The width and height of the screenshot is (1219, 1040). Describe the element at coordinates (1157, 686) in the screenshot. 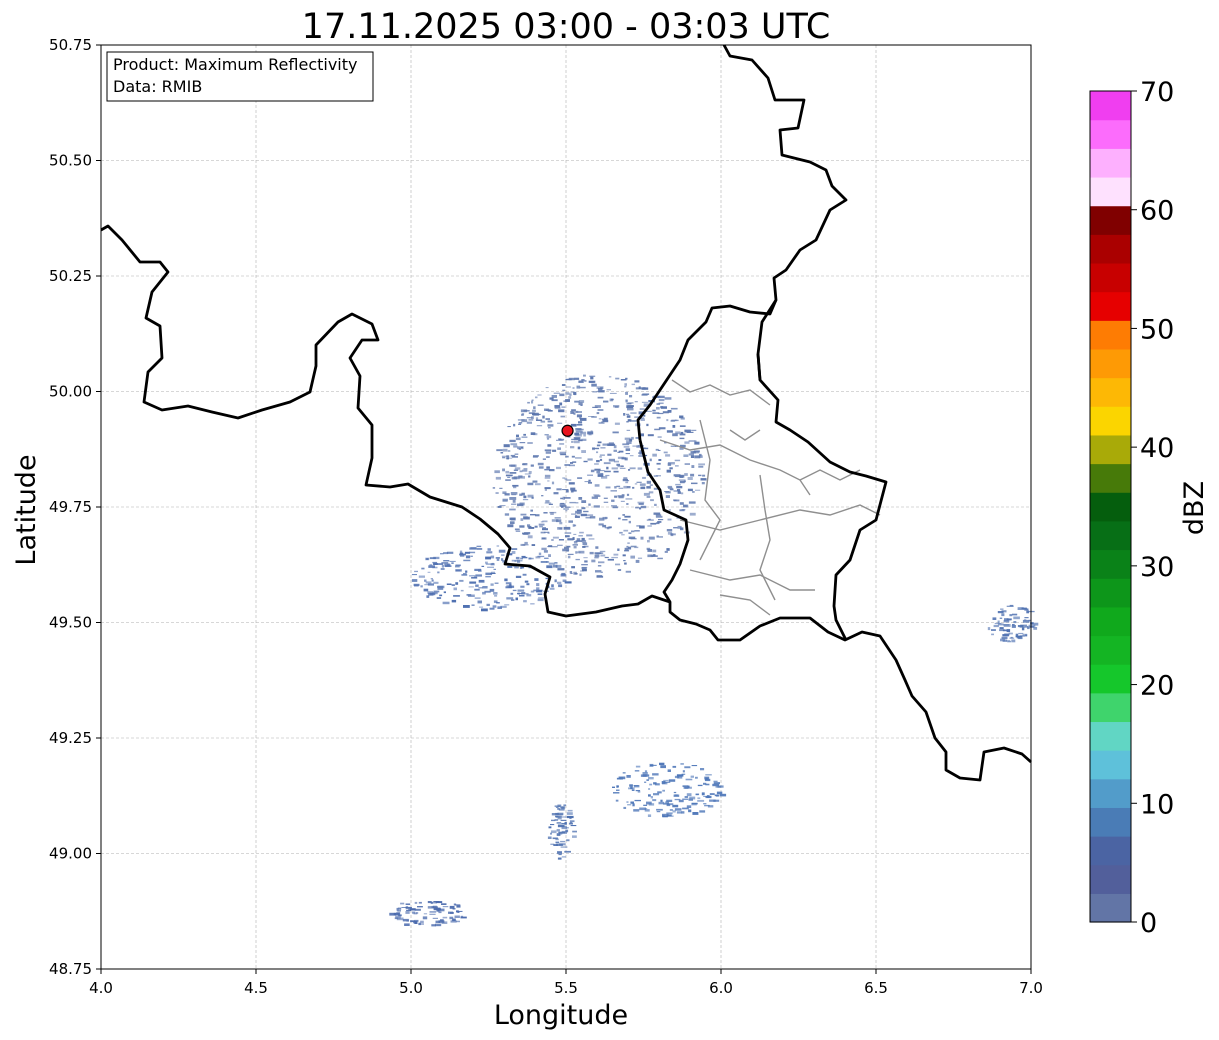

I see `colorbar-tick-label: 20` at that location.